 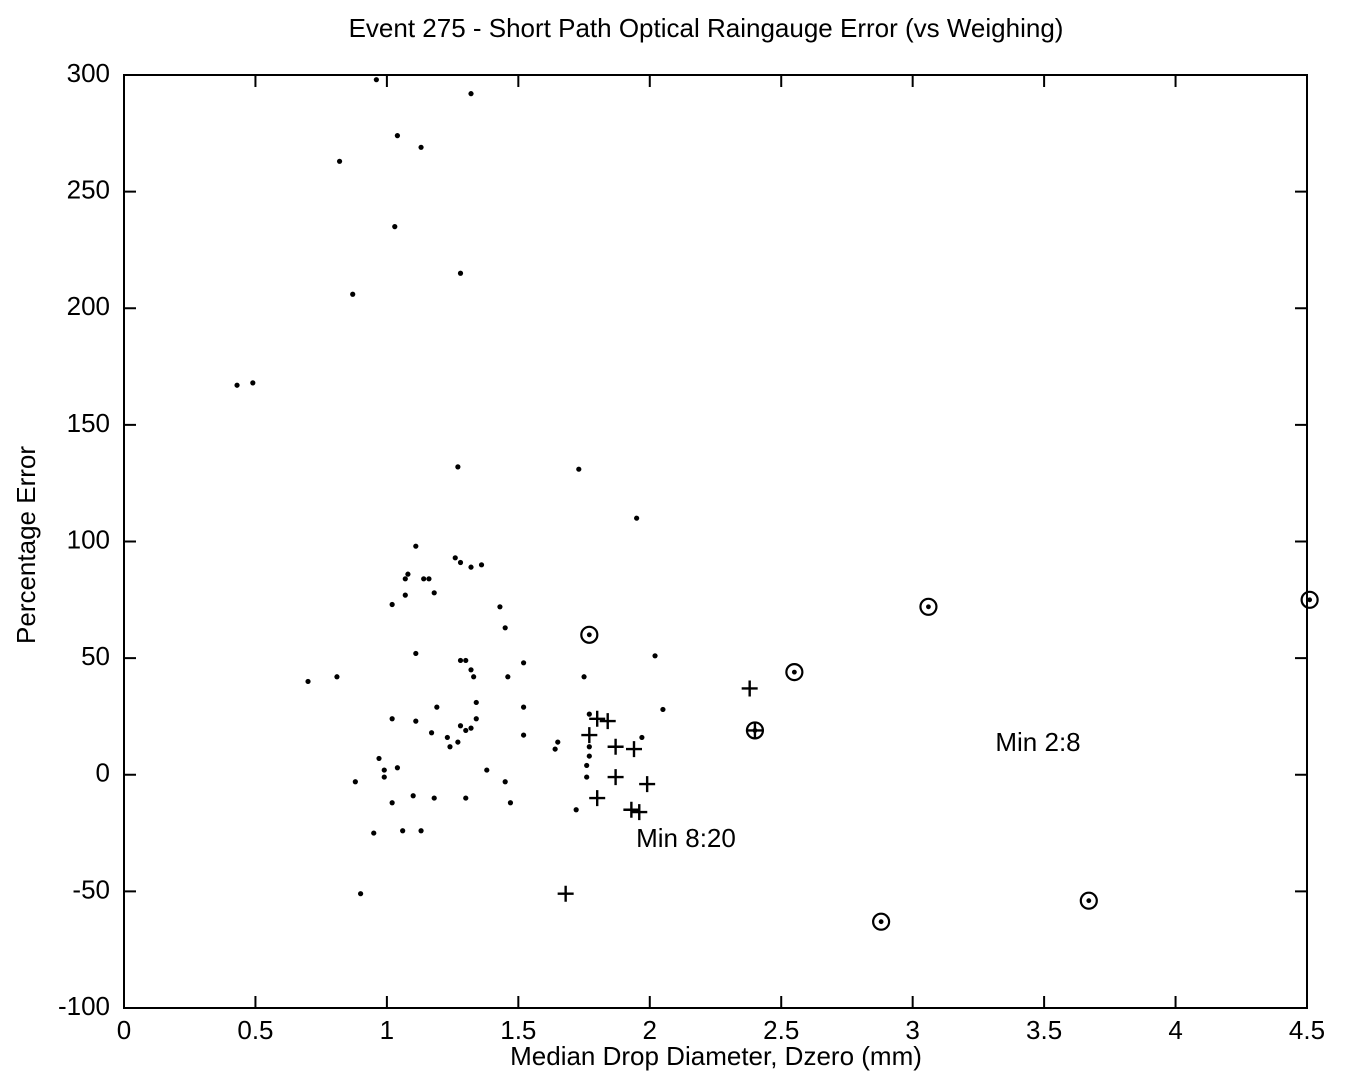 What do you see at coordinates (91, 889) in the screenshot?
I see `y-tick-label: -50` at bounding box center [91, 889].